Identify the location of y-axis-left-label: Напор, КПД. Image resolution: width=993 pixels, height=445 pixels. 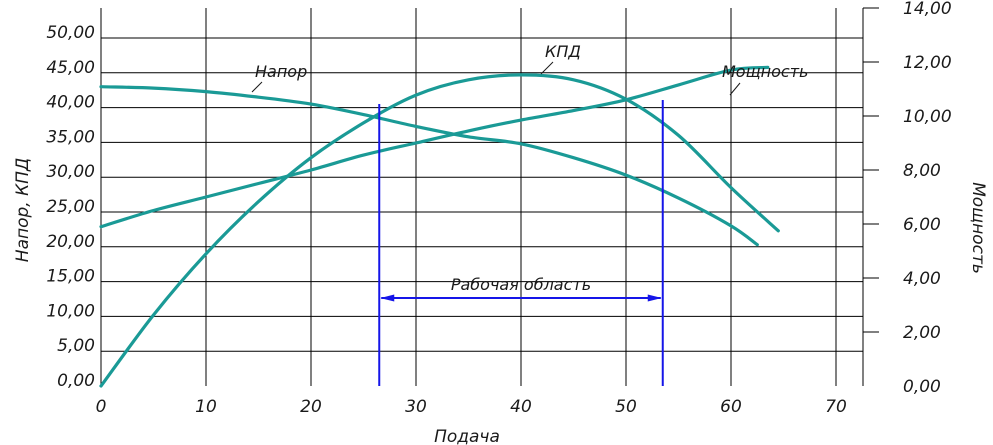
(23, 210).